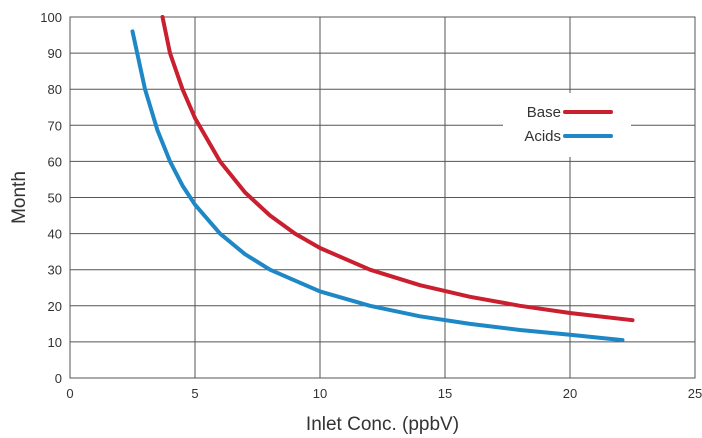 The image size is (702, 438). Describe the element at coordinates (382, 424) in the screenshot. I see `x-axis-title: Inlet Conc. (ppbV)` at that location.